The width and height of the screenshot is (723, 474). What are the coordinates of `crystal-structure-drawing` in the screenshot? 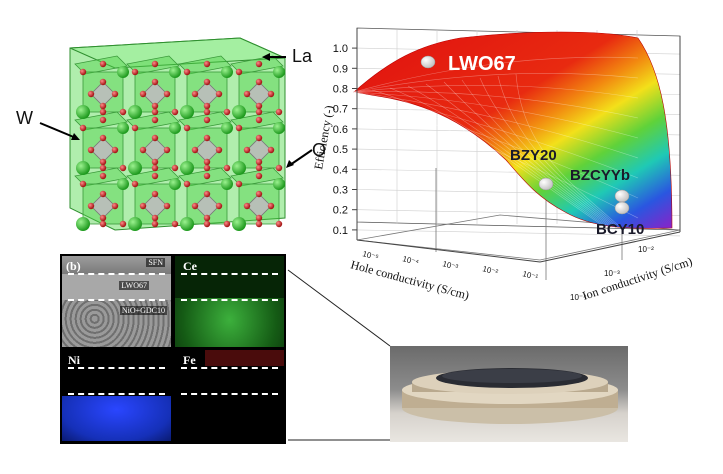 It's located at (177, 134).